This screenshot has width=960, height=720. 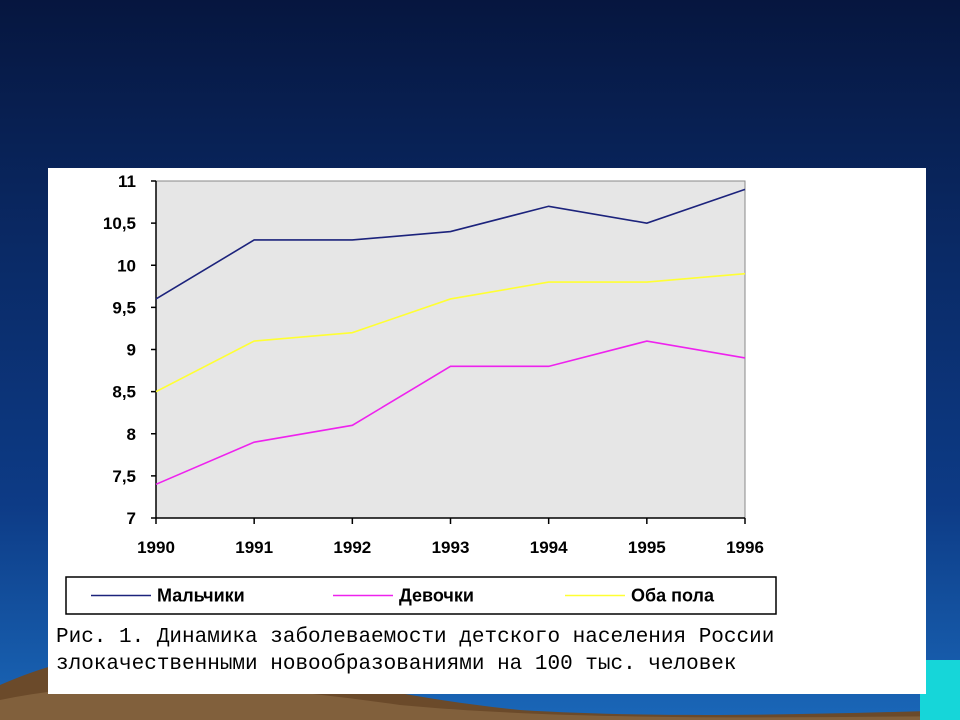 What do you see at coordinates (127, 181) in the screenshot?
I see `y-tick-label: 11` at bounding box center [127, 181].